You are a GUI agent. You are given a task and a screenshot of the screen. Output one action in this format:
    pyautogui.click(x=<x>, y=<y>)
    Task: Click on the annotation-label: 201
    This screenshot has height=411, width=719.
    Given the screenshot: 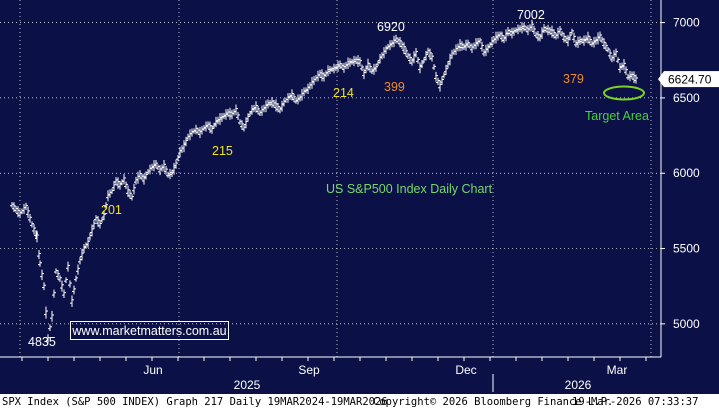 What is the action you would take?
    pyautogui.click(x=111, y=210)
    